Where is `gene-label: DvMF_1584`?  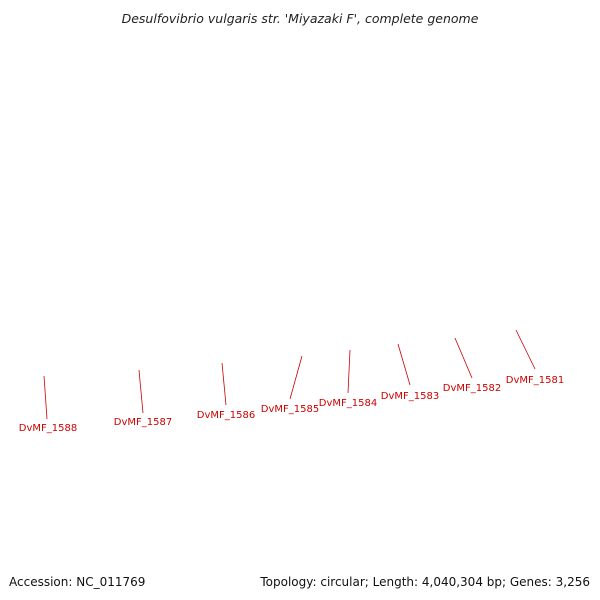
gene-label: DvMF_1584 is located at coordinates (348, 403).